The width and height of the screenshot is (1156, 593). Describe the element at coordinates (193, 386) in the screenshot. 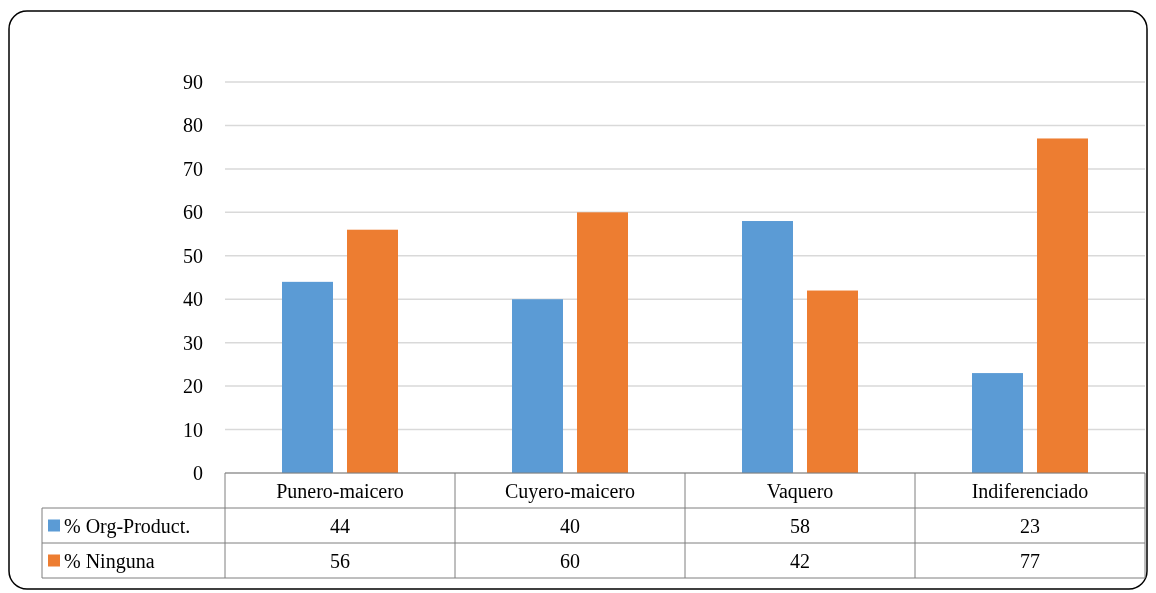

I see `y-tick-label: 20` at that location.